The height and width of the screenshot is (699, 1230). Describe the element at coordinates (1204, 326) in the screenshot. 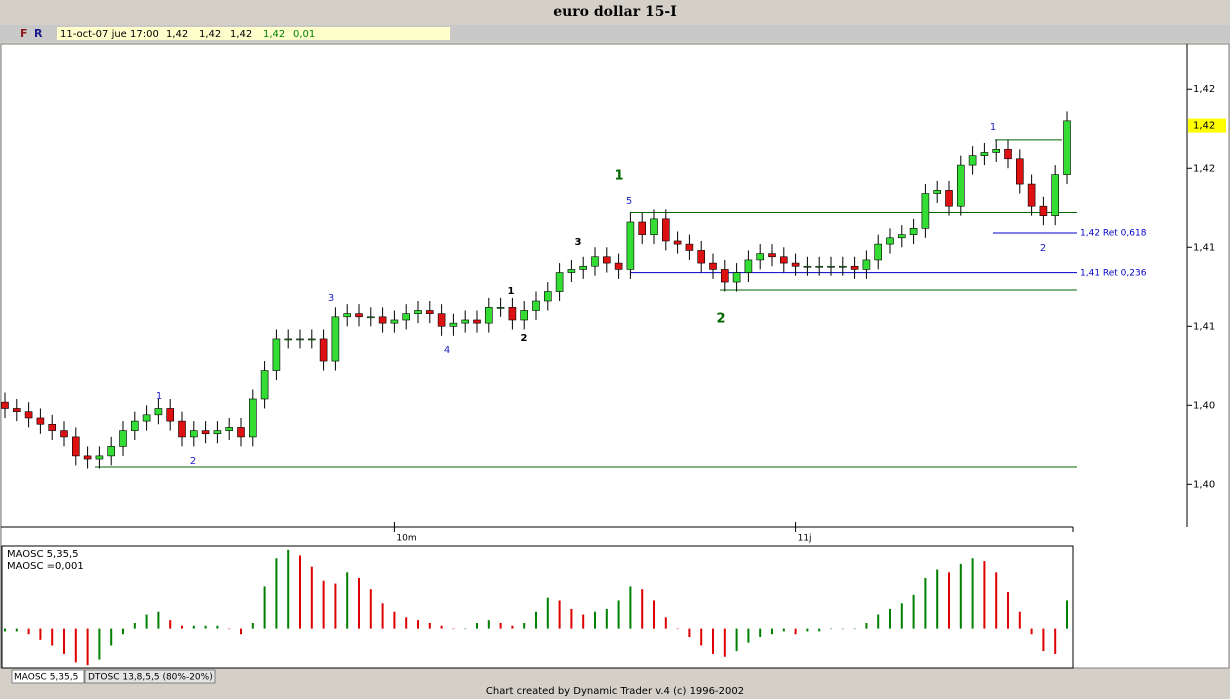

I see `y-tick-label: 1,41` at that location.